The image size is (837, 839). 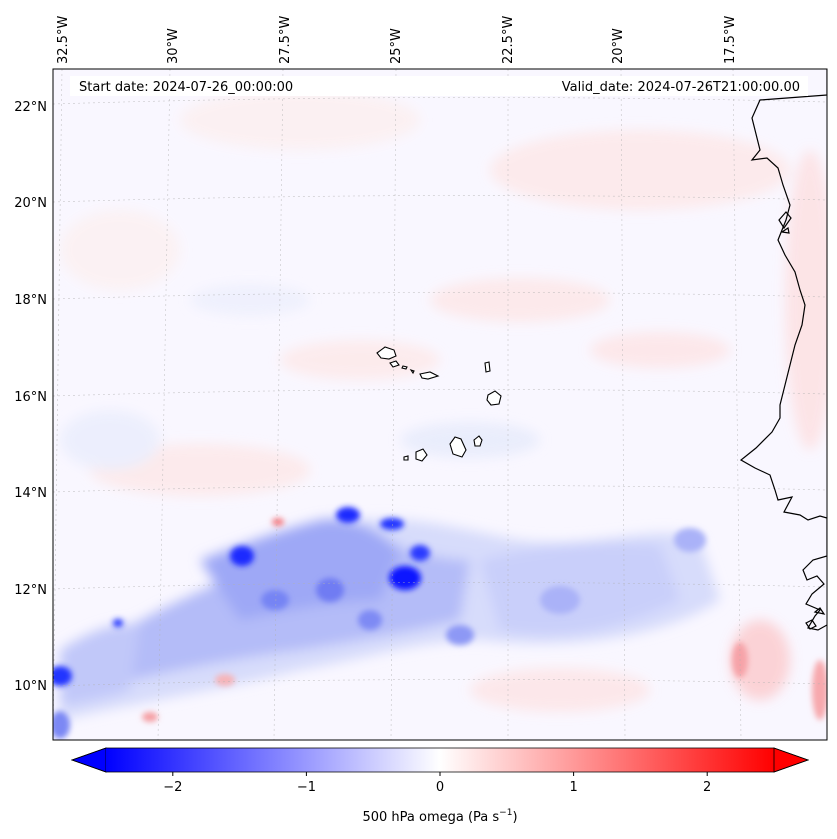 I want to click on colorbar: −2 −1 0 1 2 500 hPa omega (Pa s−1), so click(x=440, y=786).